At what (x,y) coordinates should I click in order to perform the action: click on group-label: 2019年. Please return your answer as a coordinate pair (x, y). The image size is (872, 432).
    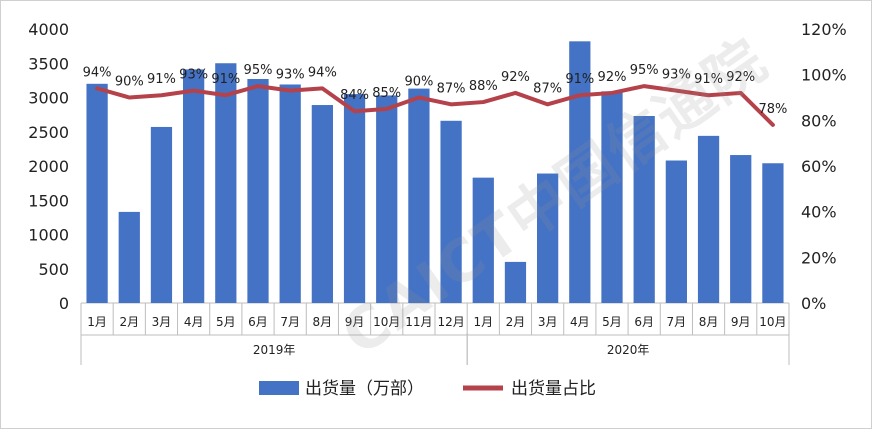
    Looking at the image, I should click on (274, 350).